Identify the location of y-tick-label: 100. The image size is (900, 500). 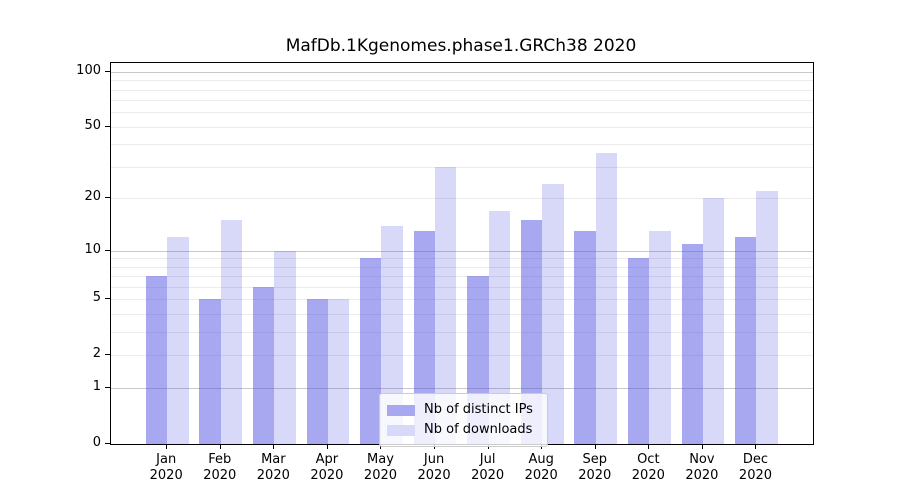
(88, 70).